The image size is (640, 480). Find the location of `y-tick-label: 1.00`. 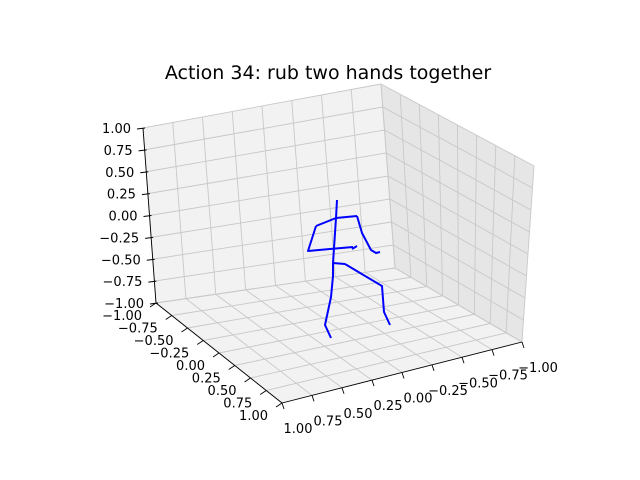

y-tick-label: 1.00 is located at coordinates (253, 416).